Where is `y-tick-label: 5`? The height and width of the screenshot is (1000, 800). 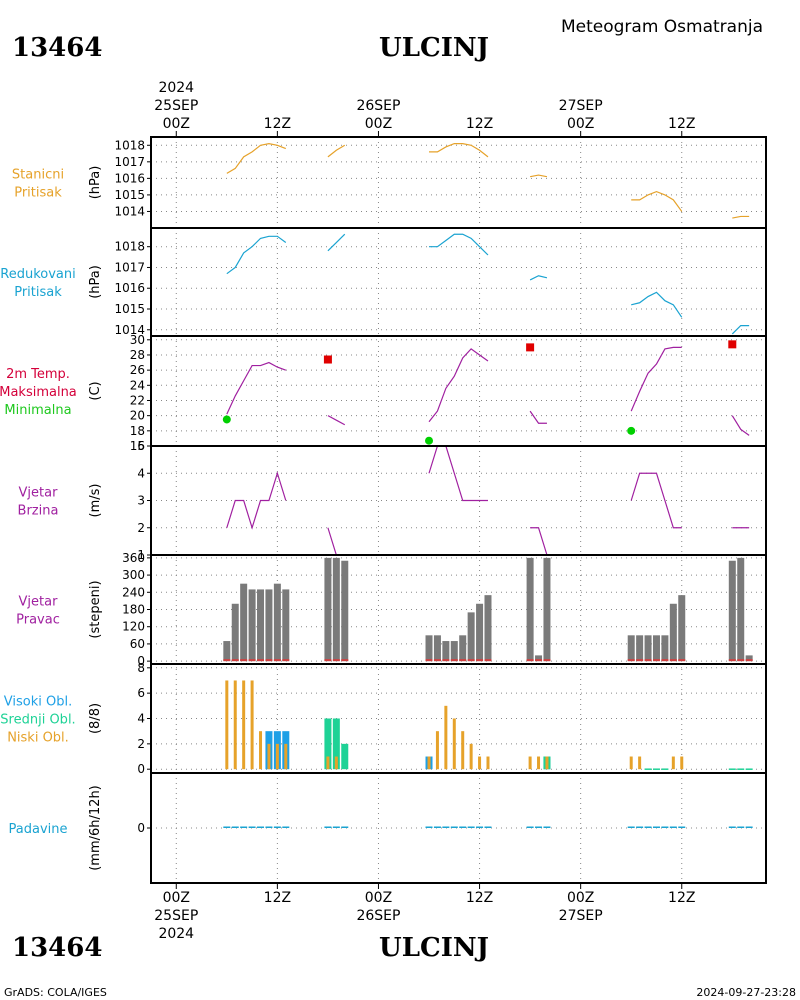 y-tick-label: 5 is located at coordinates (141, 446).